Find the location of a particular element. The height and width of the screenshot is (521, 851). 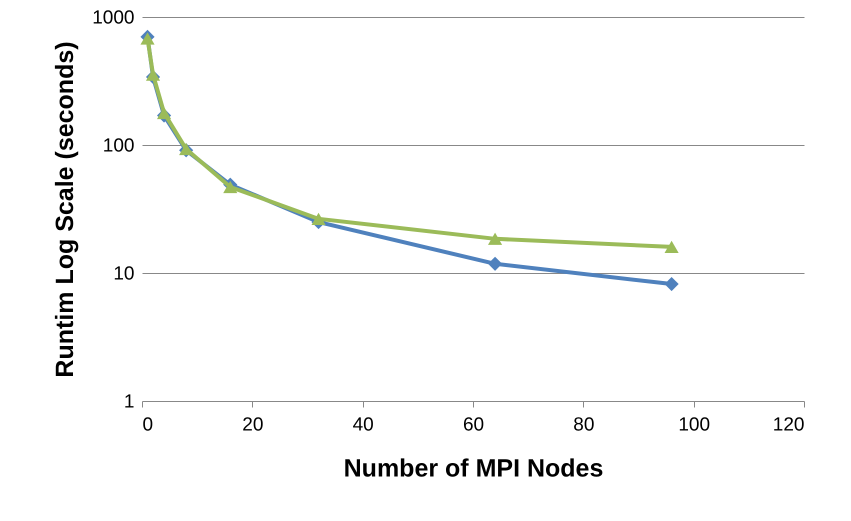

x-tick-label: 60 is located at coordinates (473, 425).